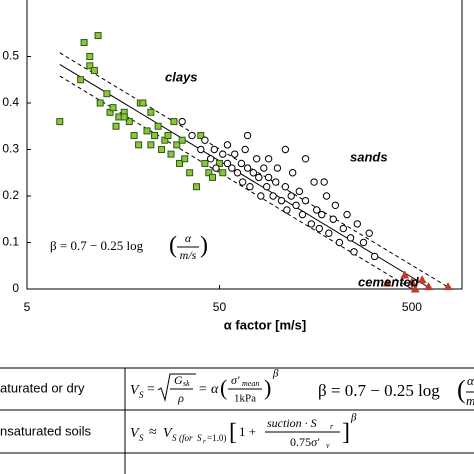 This screenshot has height=474, width=474. Describe the element at coordinates (153, 432) in the screenshot. I see `eq-token: ≈` at that location.